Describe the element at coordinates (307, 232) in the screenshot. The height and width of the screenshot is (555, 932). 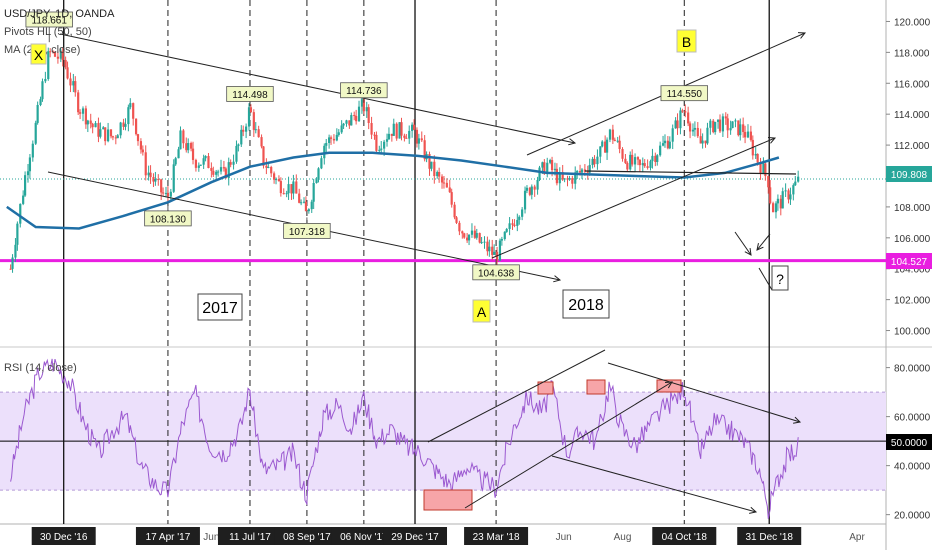
I see `pivot-label: 107.318` at that location.